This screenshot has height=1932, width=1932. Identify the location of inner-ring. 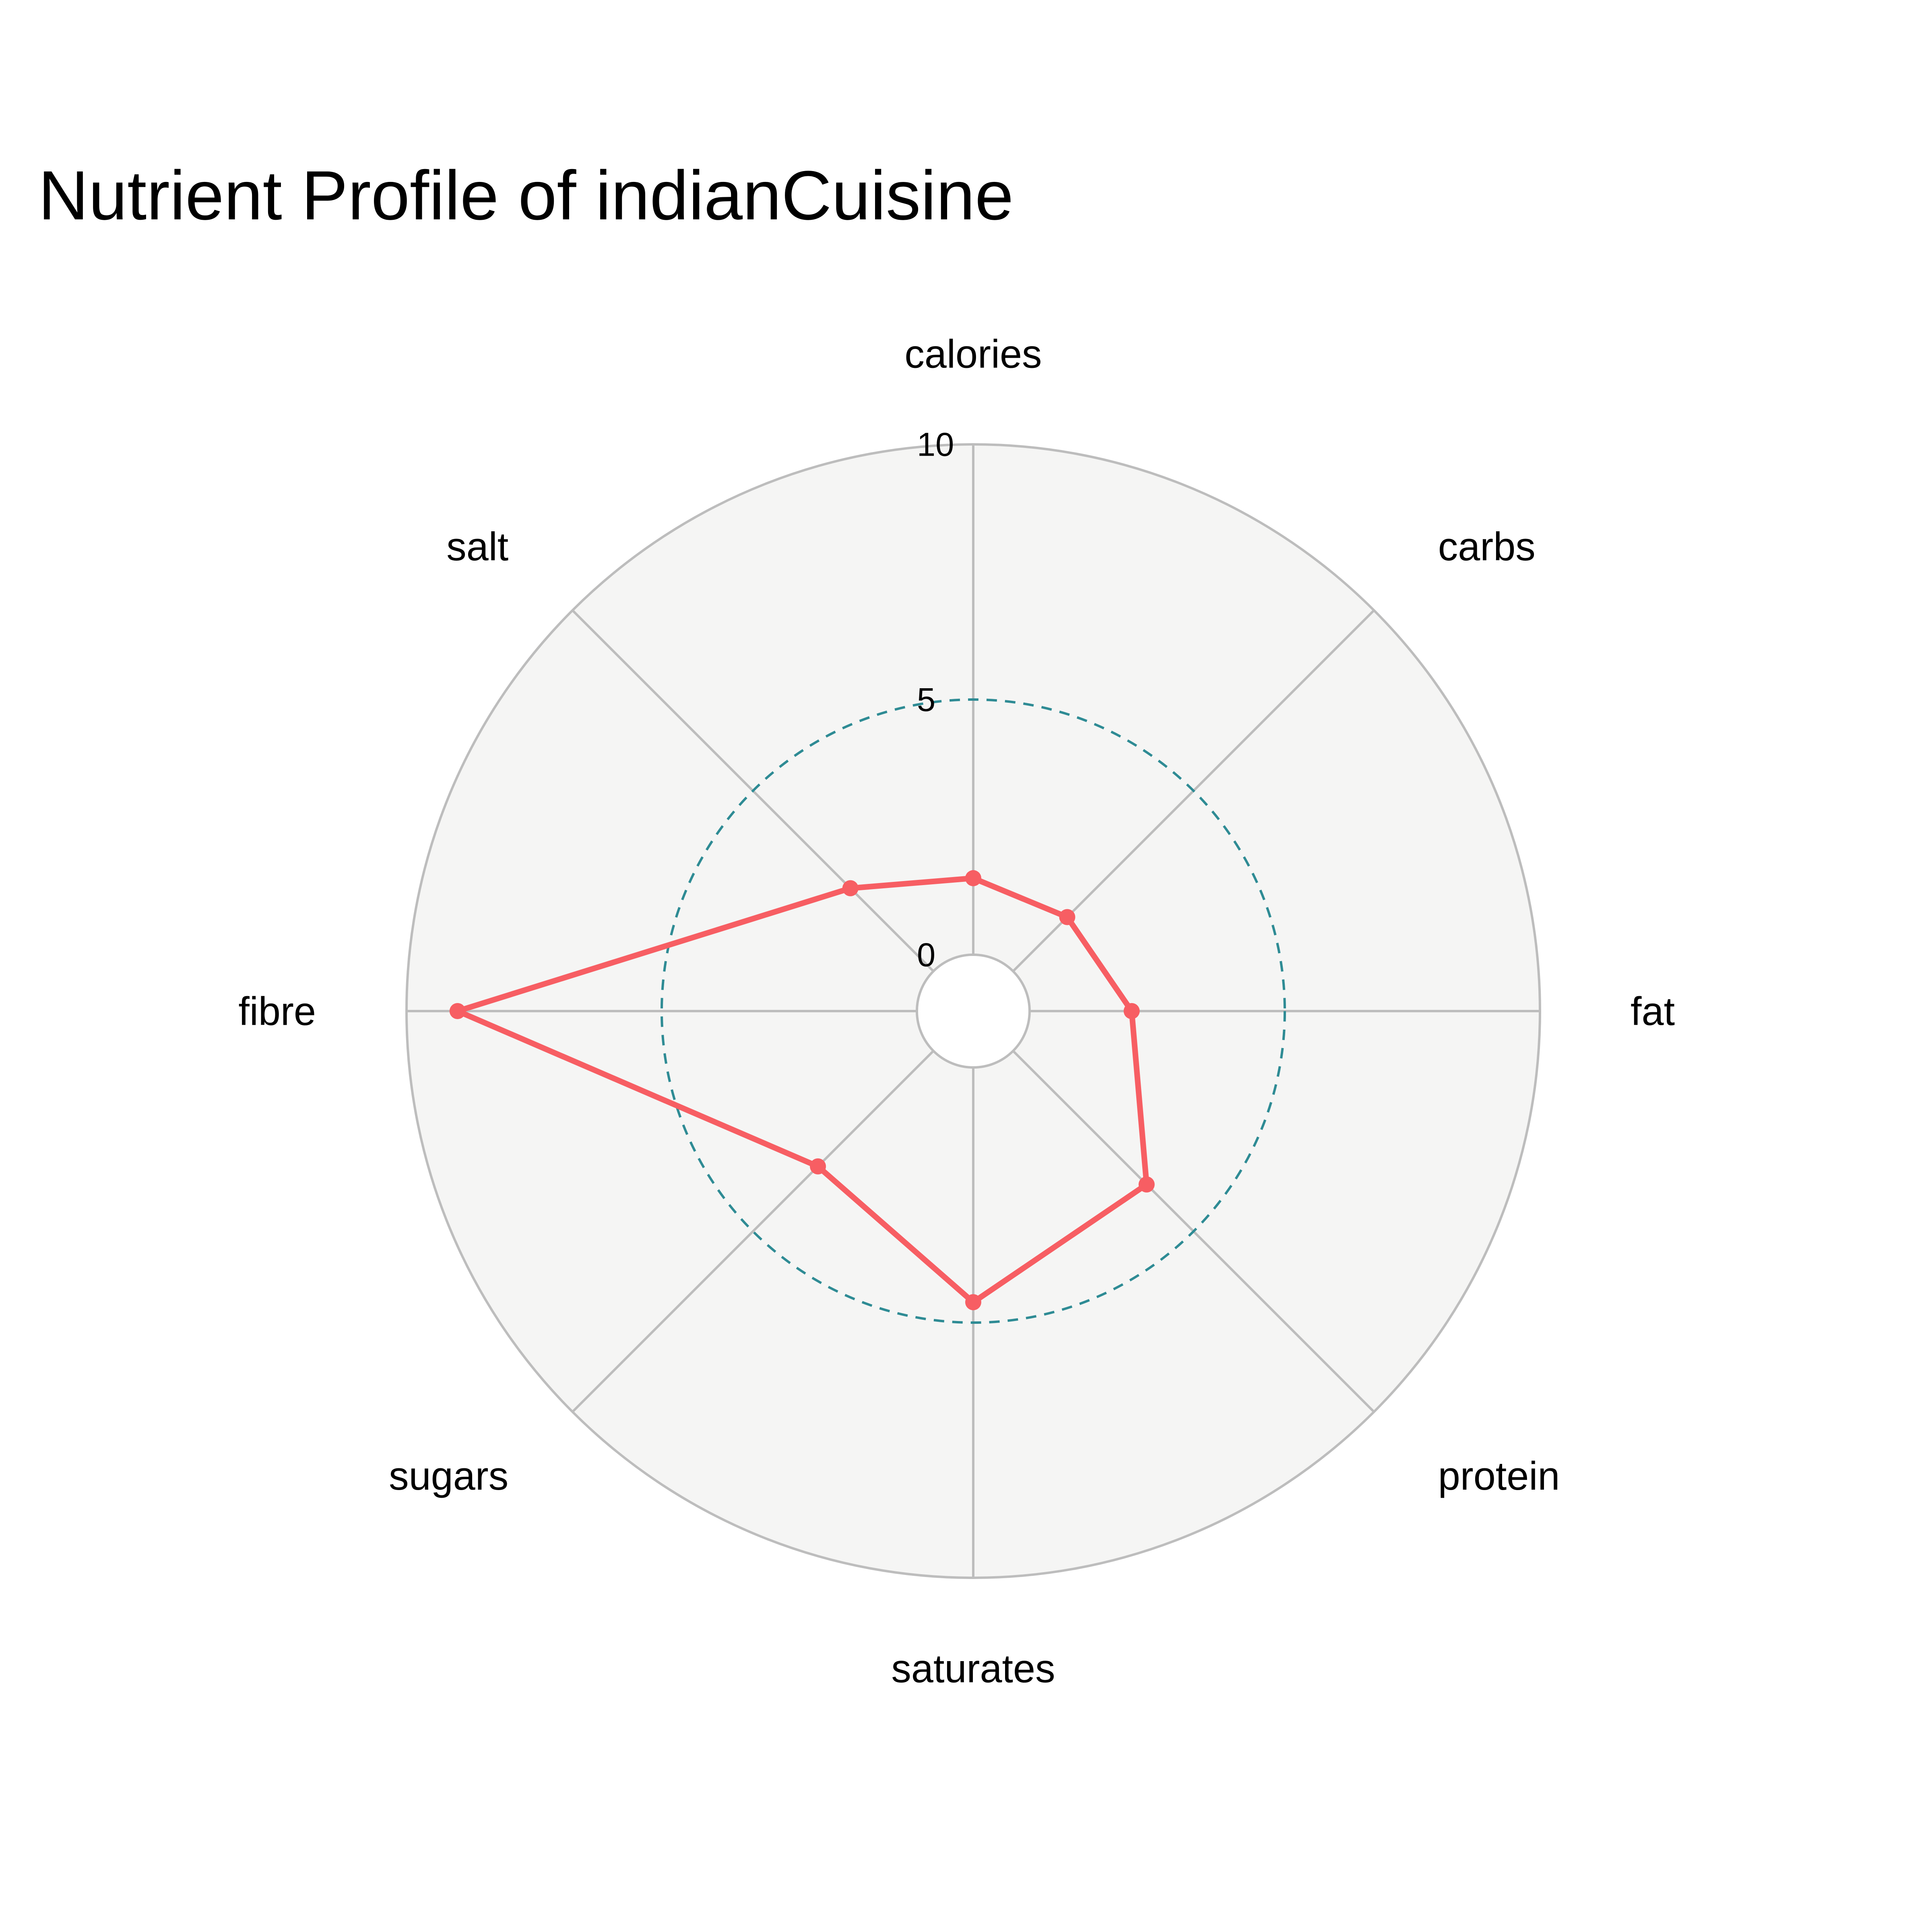
(973, 1011).